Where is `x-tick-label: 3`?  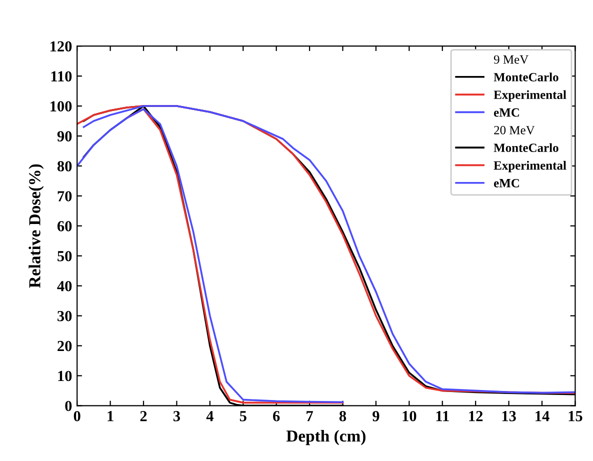
x-tick-label: 3 is located at coordinates (176, 416).